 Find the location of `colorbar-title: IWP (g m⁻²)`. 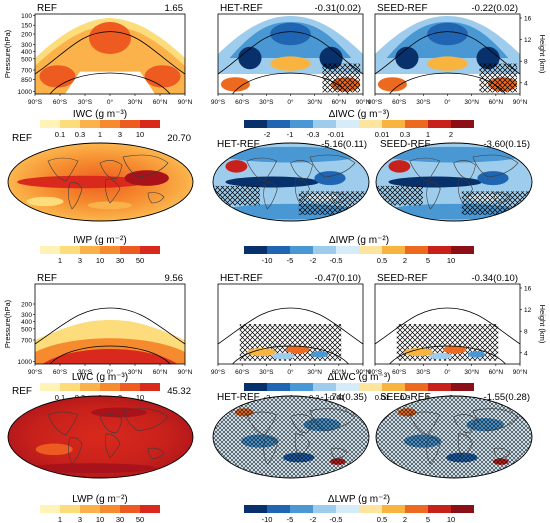

colorbar-title: IWP (g m⁻²) is located at coordinates (99, 240).